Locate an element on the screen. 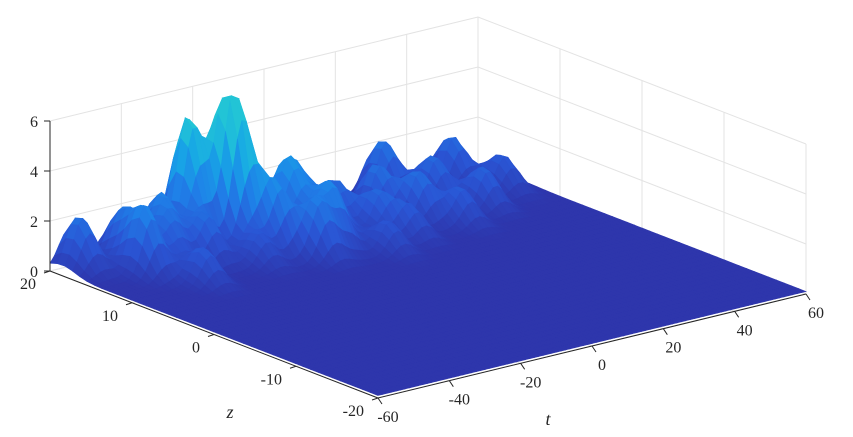  z-tick-label: 6 is located at coordinates (34, 122).